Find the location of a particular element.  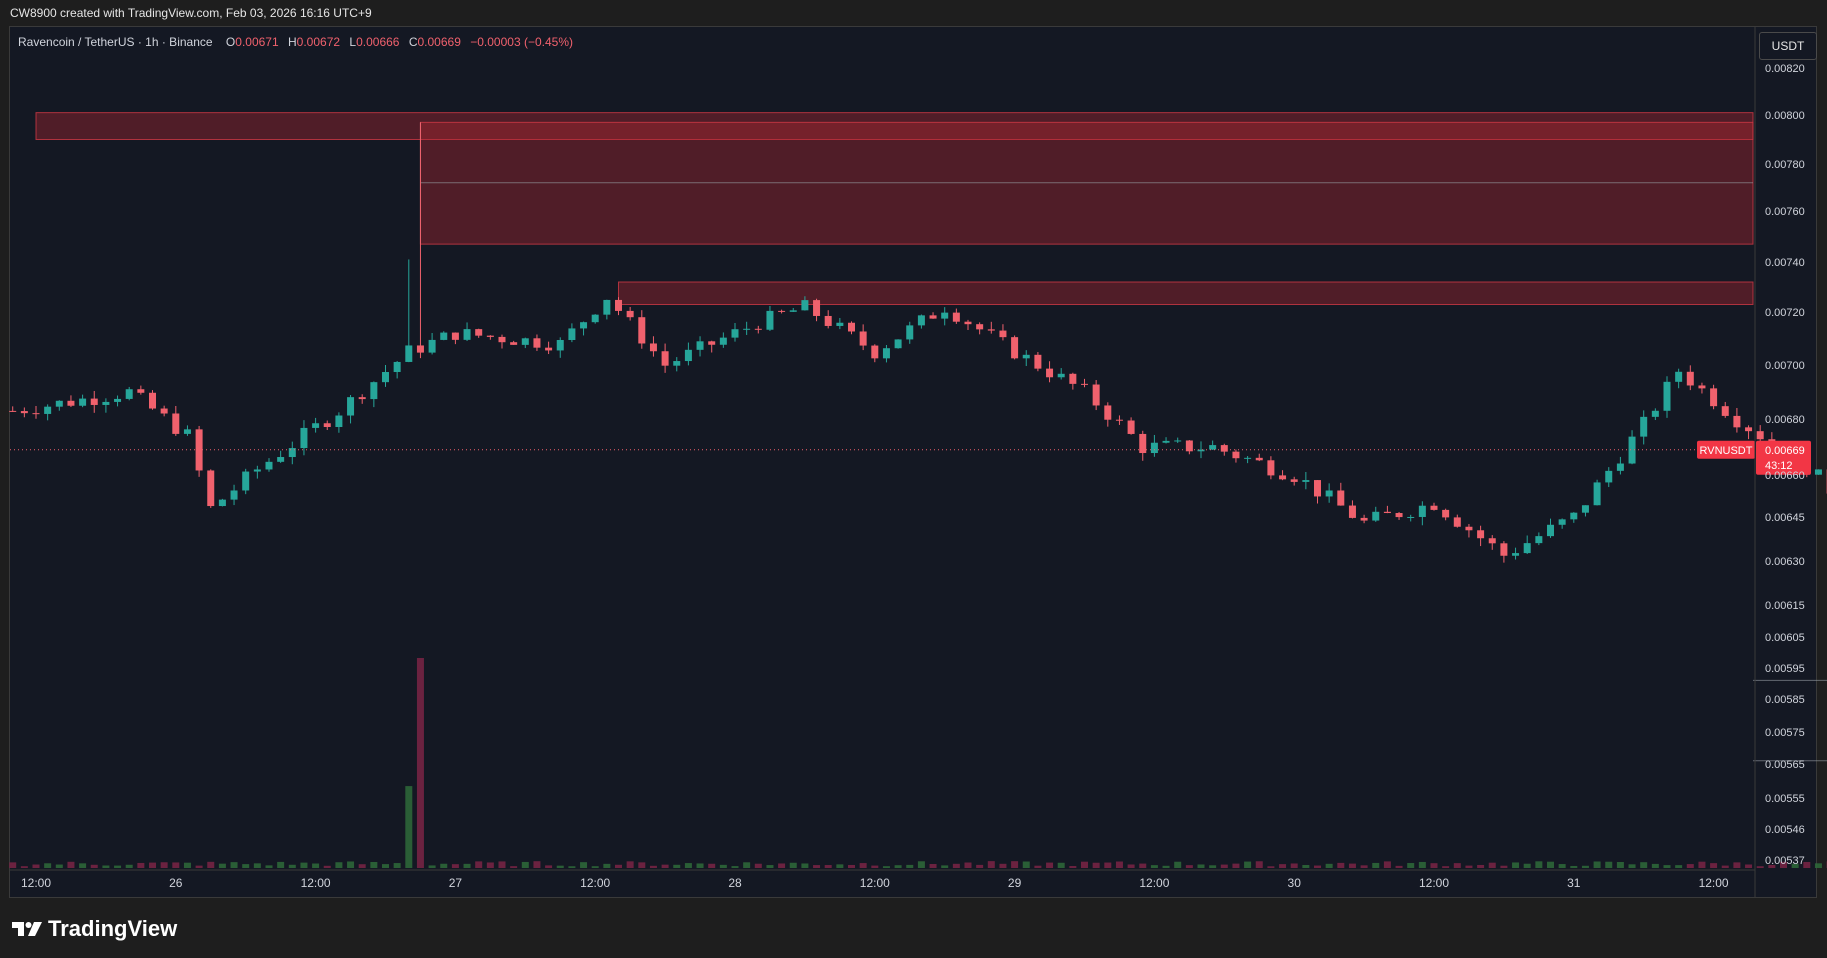

price-tick-label: 0.00565 is located at coordinates (1785, 765).